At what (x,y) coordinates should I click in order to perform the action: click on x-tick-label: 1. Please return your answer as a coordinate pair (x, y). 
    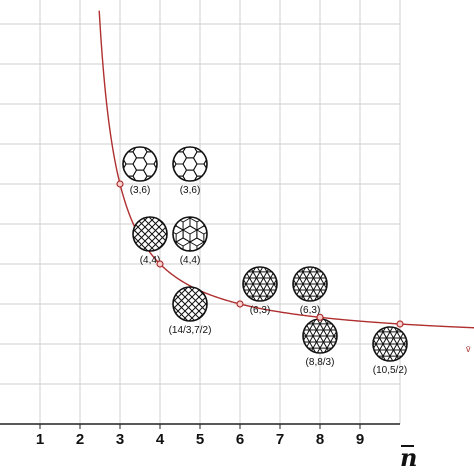
    Looking at the image, I should click on (40, 439).